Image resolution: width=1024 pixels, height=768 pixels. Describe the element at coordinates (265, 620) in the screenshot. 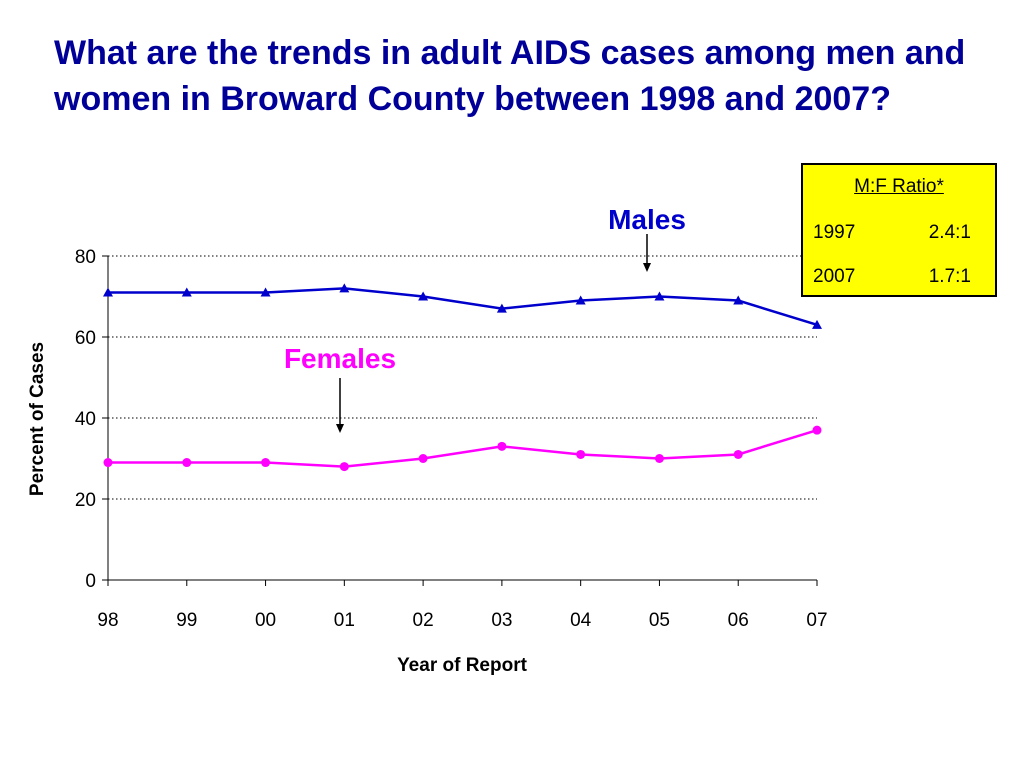

I see `x-tick-label: 00` at that location.